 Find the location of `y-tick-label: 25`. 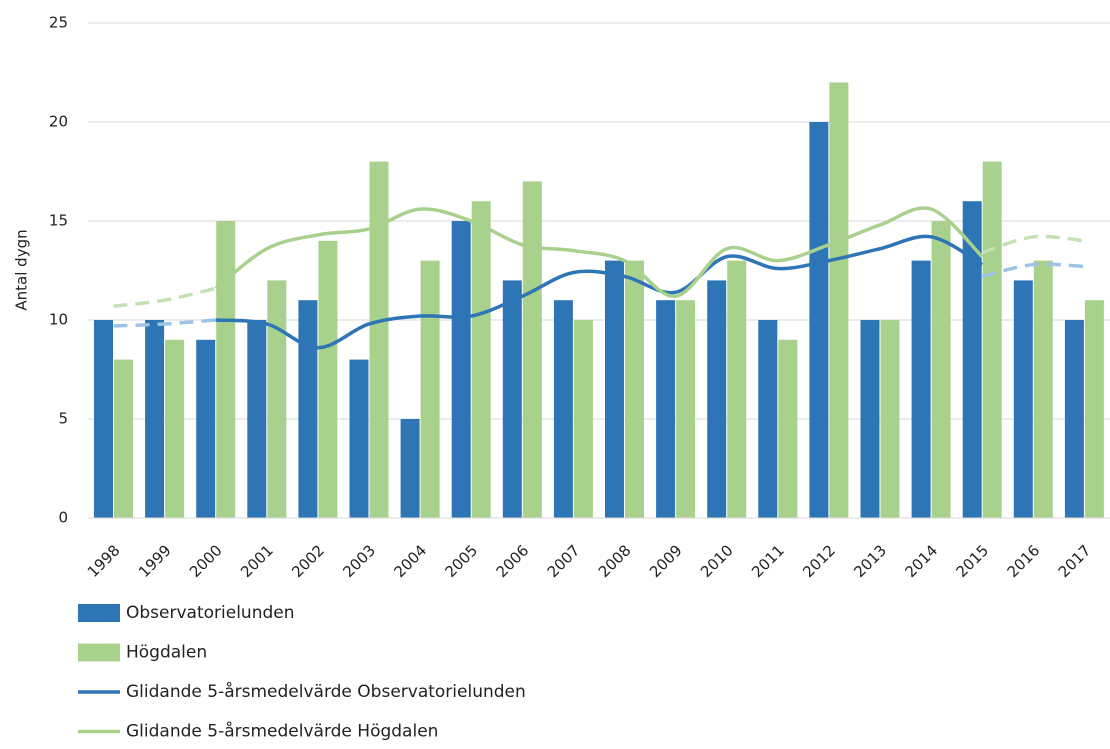

y-tick-label: 25 is located at coordinates (58, 23).